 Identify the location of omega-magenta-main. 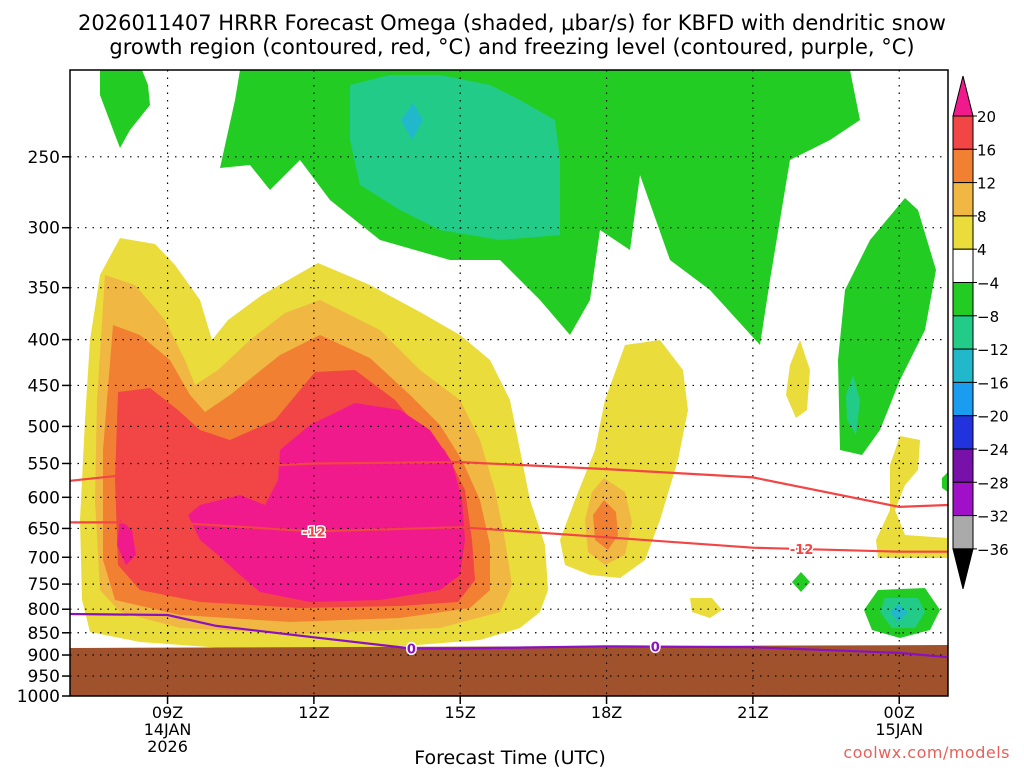
(326, 502).